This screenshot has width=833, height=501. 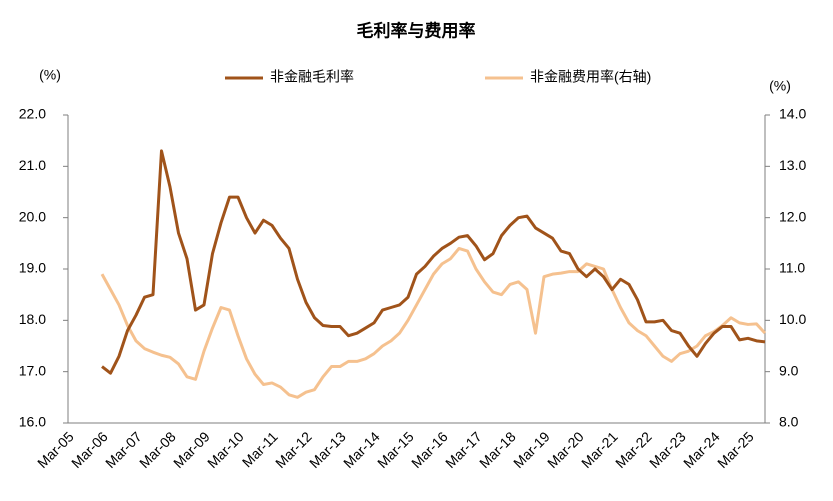 I want to click on x-tick-label: Mar-06, so click(x=89, y=449).